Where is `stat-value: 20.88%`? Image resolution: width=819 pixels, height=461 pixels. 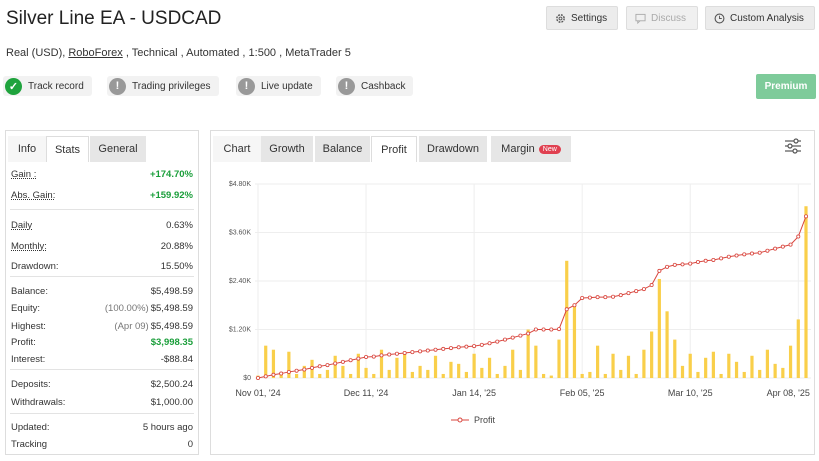 stat-value: 20.88% is located at coordinates (176, 246).